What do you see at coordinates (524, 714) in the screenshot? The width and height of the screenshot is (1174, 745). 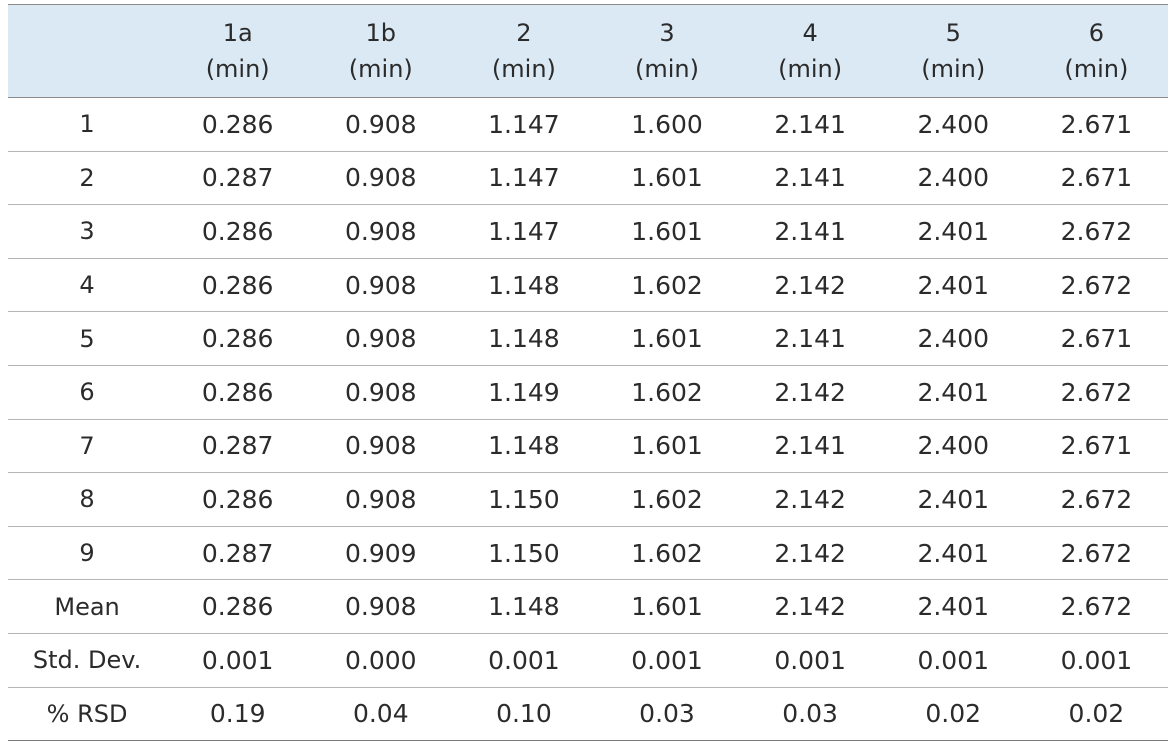 I see `value-cell: 0.10` at bounding box center [524, 714].